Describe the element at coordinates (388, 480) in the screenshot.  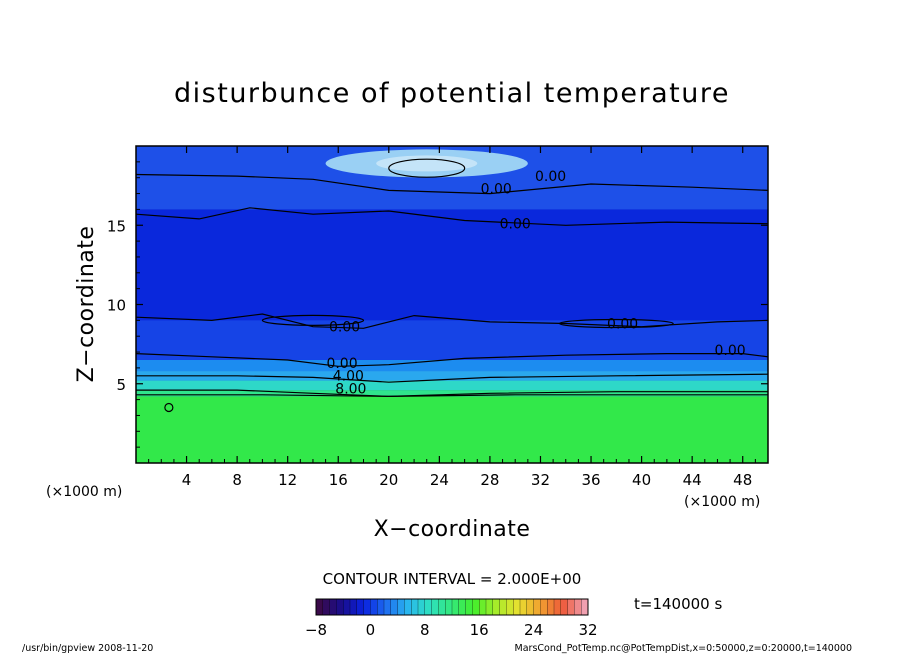
I see `x-tick-label-4: 20` at that location.